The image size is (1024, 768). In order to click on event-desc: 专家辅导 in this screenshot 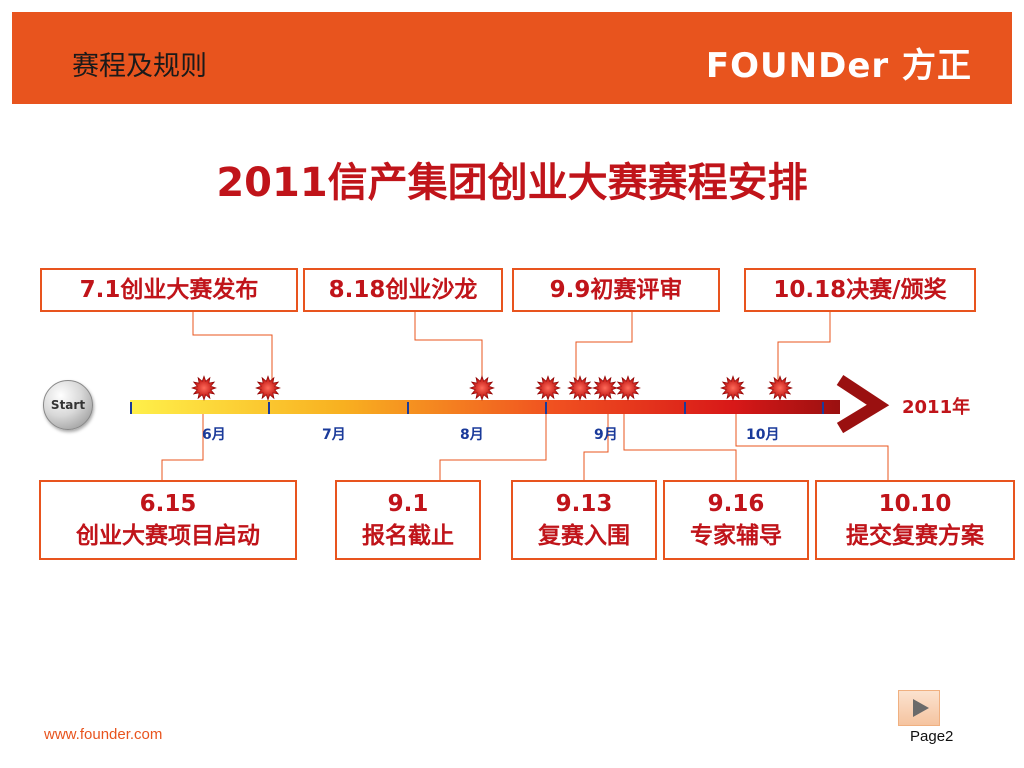, I will do `click(736, 536)`.